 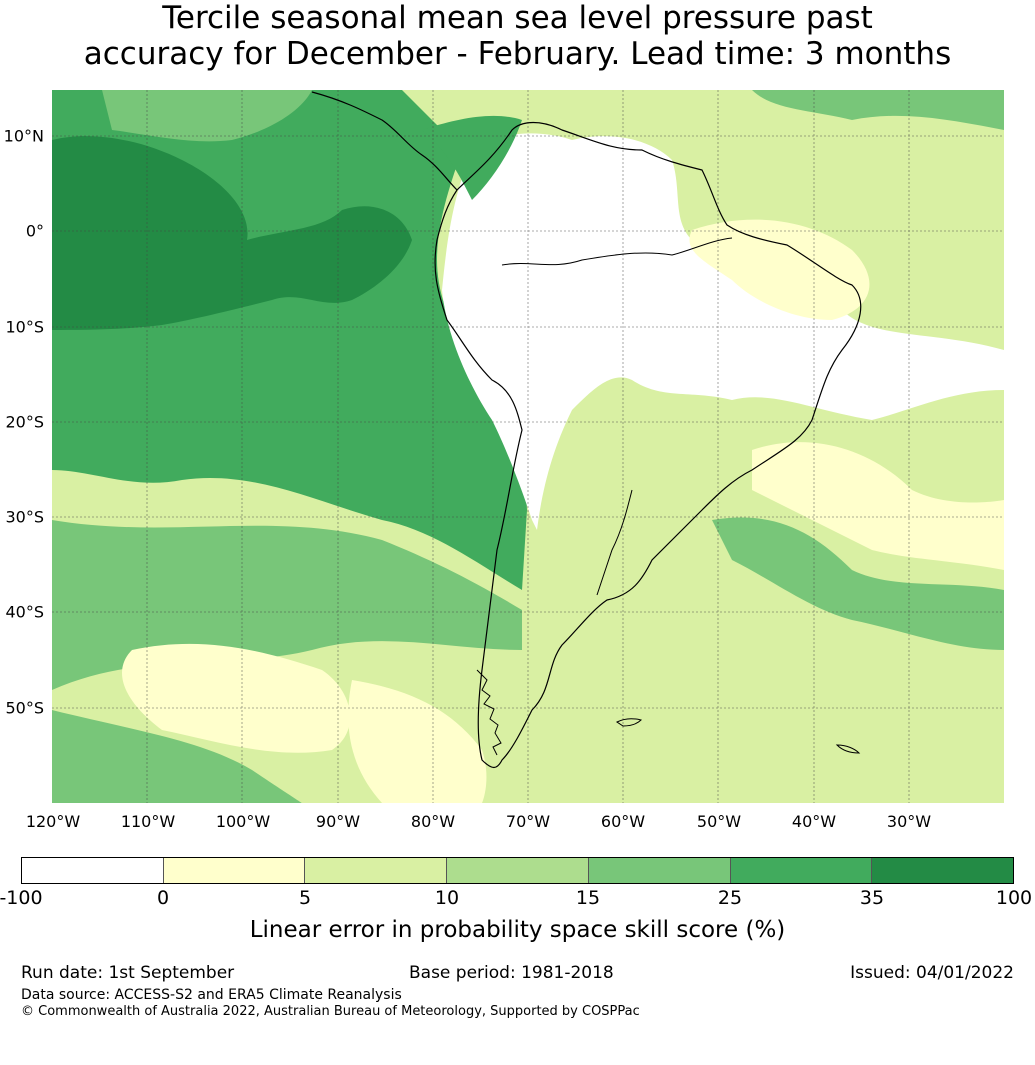 I want to click on lon-label: 110°W, so click(x=148, y=821).